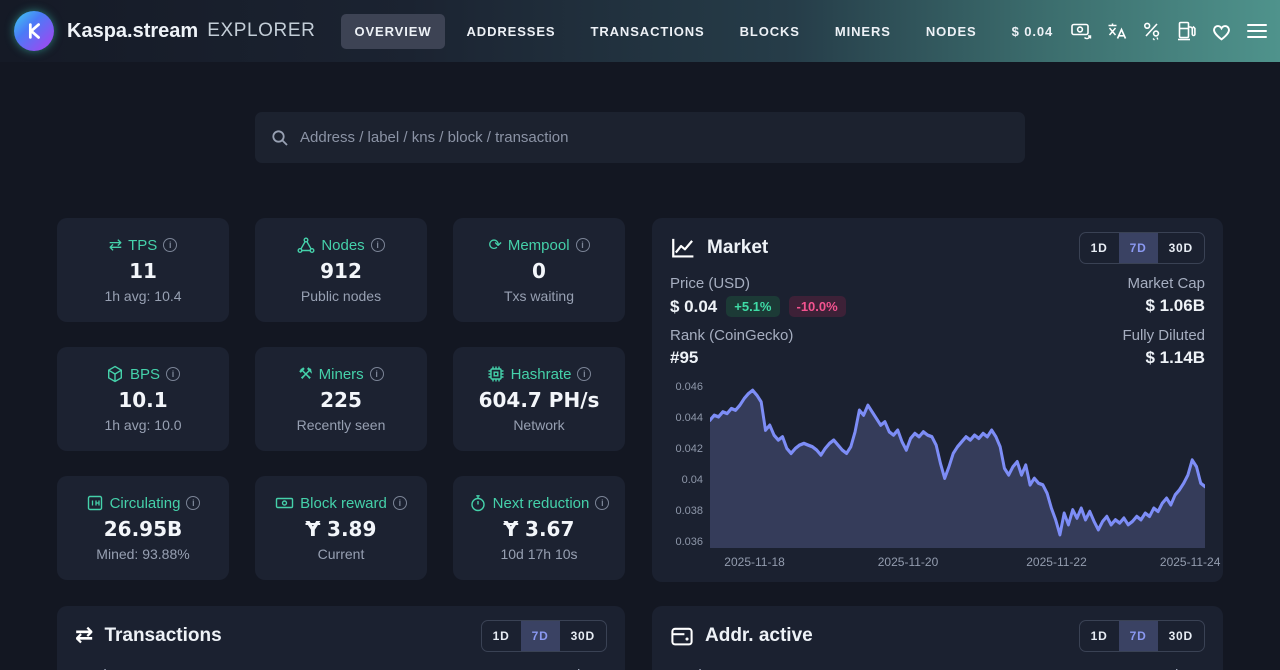 The width and height of the screenshot is (1280, 670). I want to click on addresses-range-30d: 30D, so click(1181, 636).